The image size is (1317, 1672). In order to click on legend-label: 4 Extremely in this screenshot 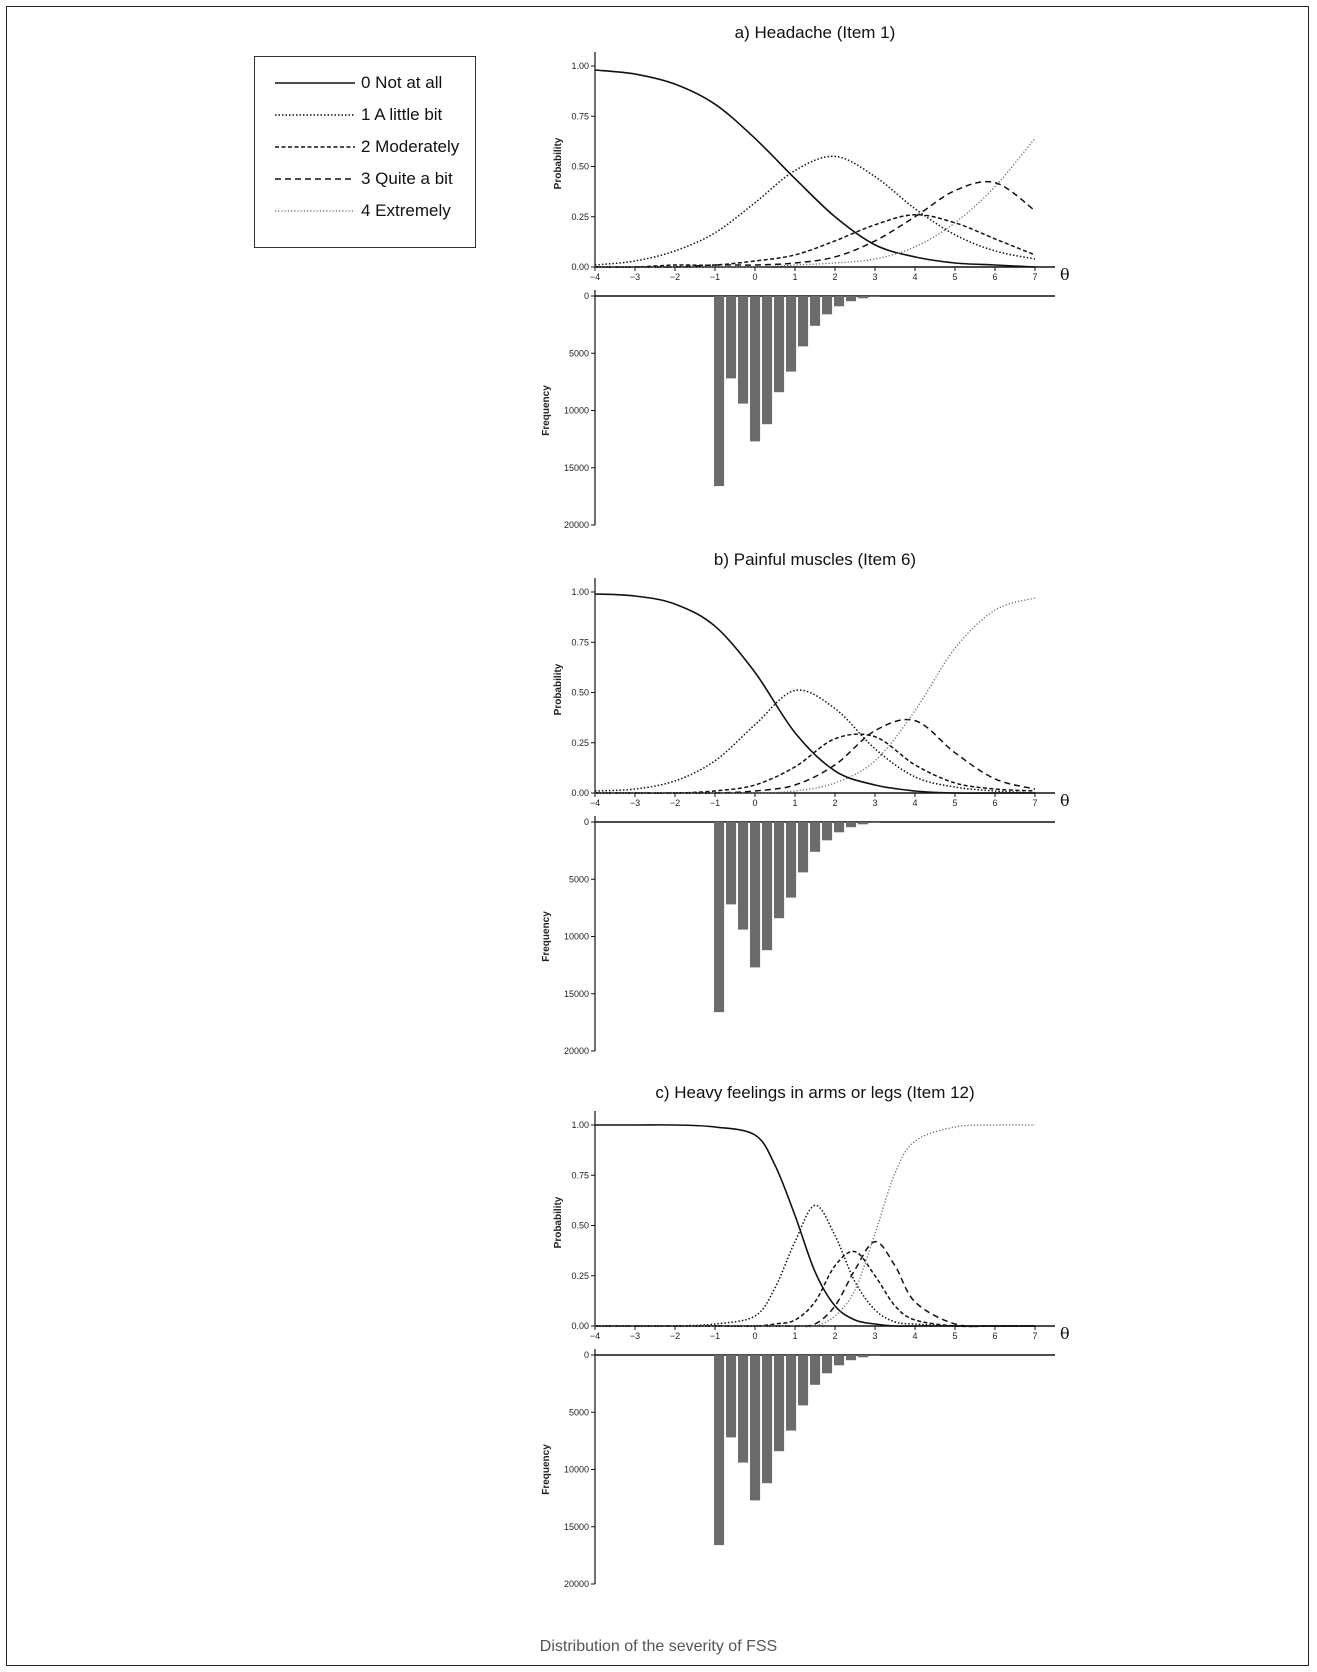, I will do `click(406, 210)`.